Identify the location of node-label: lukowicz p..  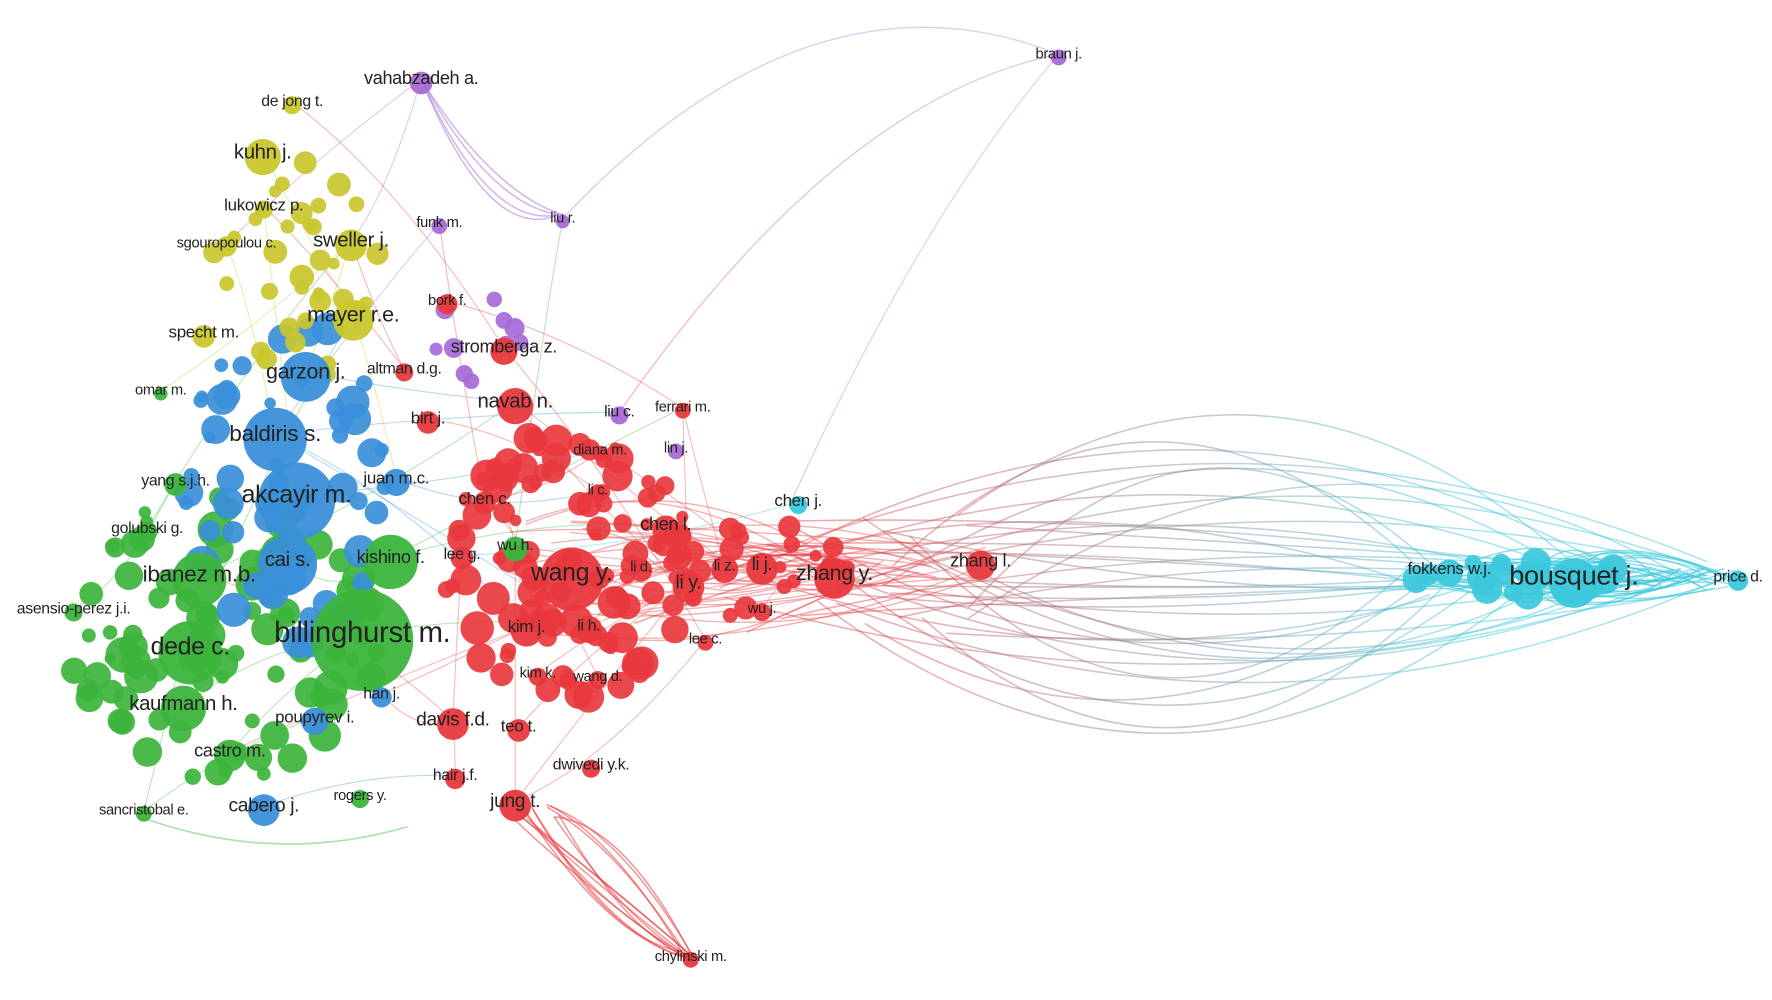
(263, 205).